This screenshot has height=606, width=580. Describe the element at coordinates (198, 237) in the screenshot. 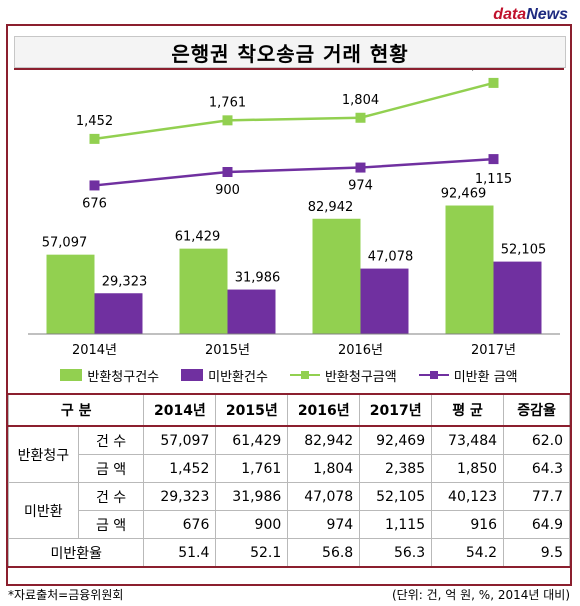

I see `bar-value-label: 61,429` at that location.